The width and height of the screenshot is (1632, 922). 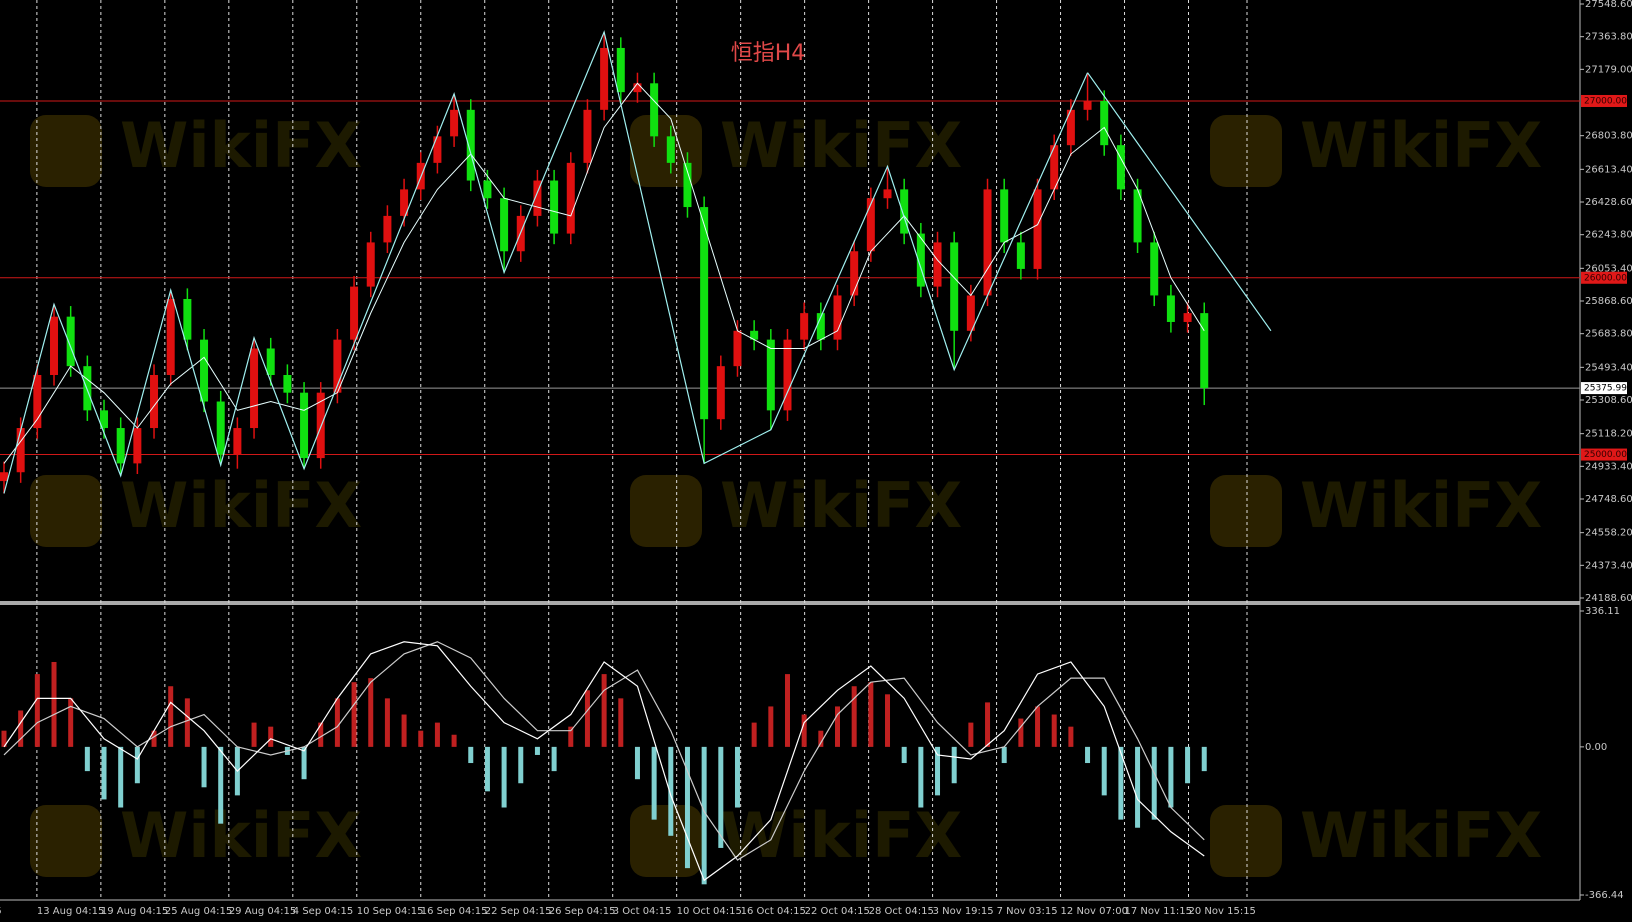 What do you see at coordinates (518, 911) in the screenshot?
I see `x-tick-label: 22 Sep 04:15` at bounding box center [518, 911].